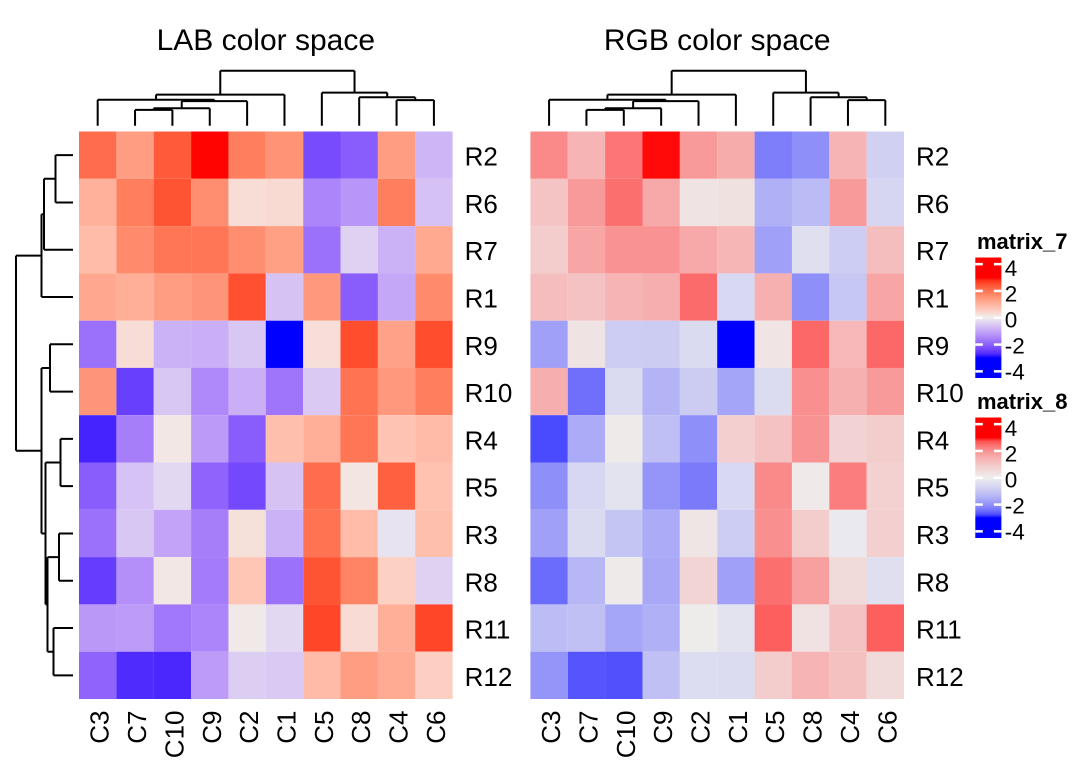 Image resolution: width=1080 pixels, height=776 pixels. I want to click on svg-text: RGB color space, so click(717, 40).